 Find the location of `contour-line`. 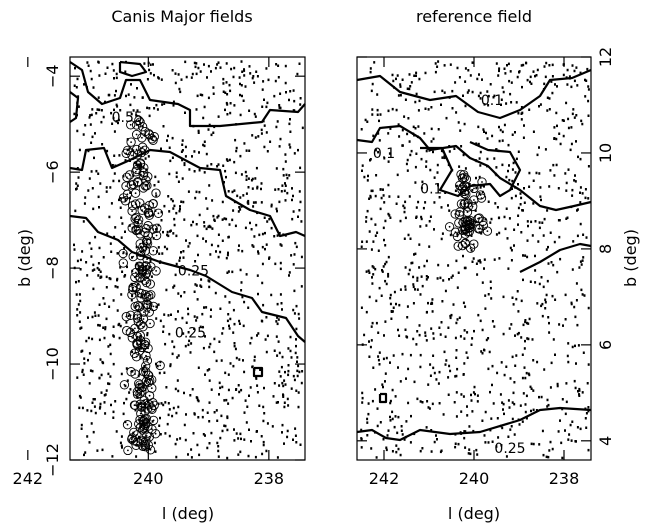

contour-line is located at coordinates (74, 107).